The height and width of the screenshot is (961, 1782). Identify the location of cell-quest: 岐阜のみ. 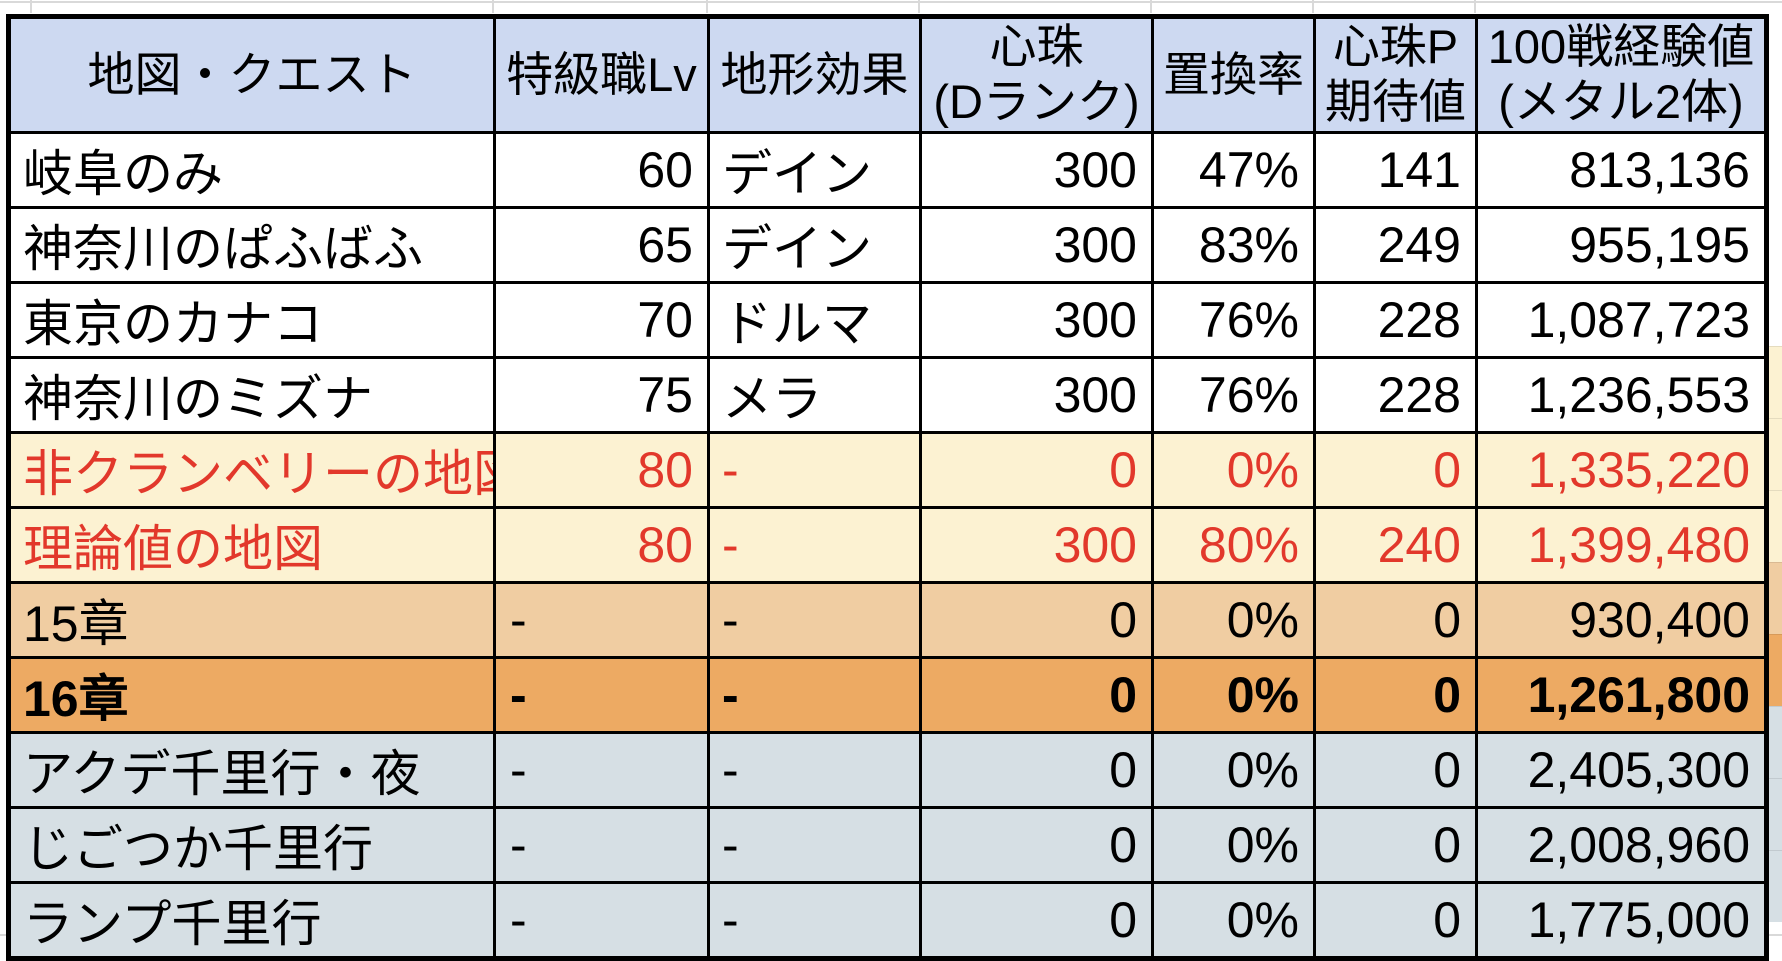
(251, 170).